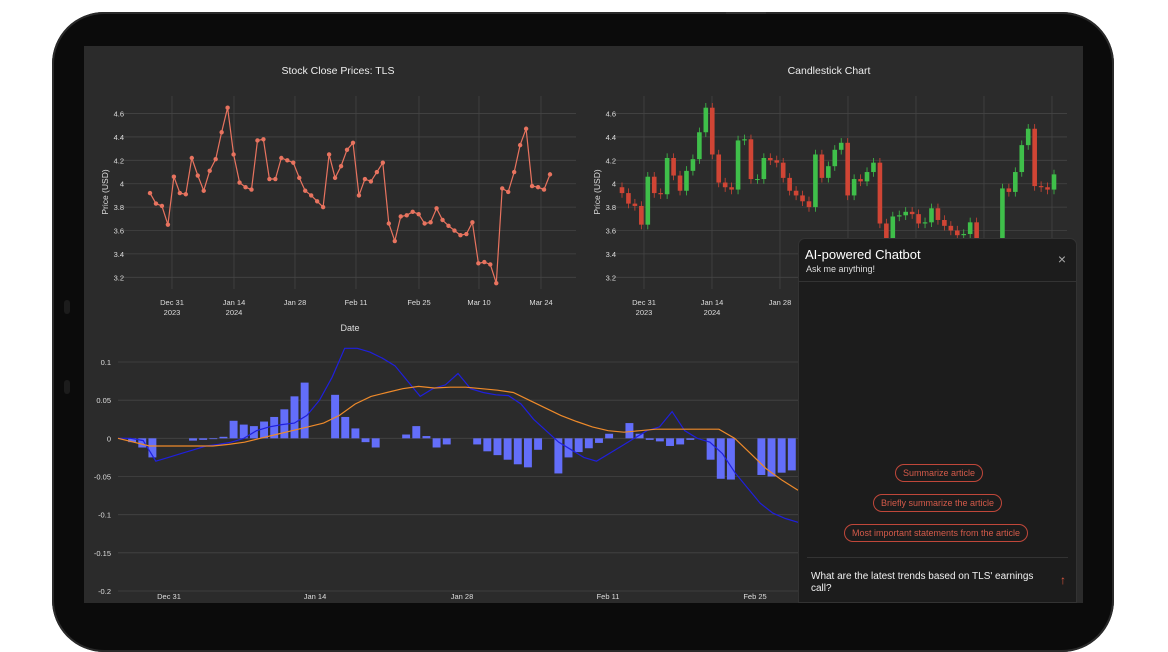 The width and height of the screenshot is (1168, 652). I want to click on y-tick-label: -0.2, so click(104, 591).